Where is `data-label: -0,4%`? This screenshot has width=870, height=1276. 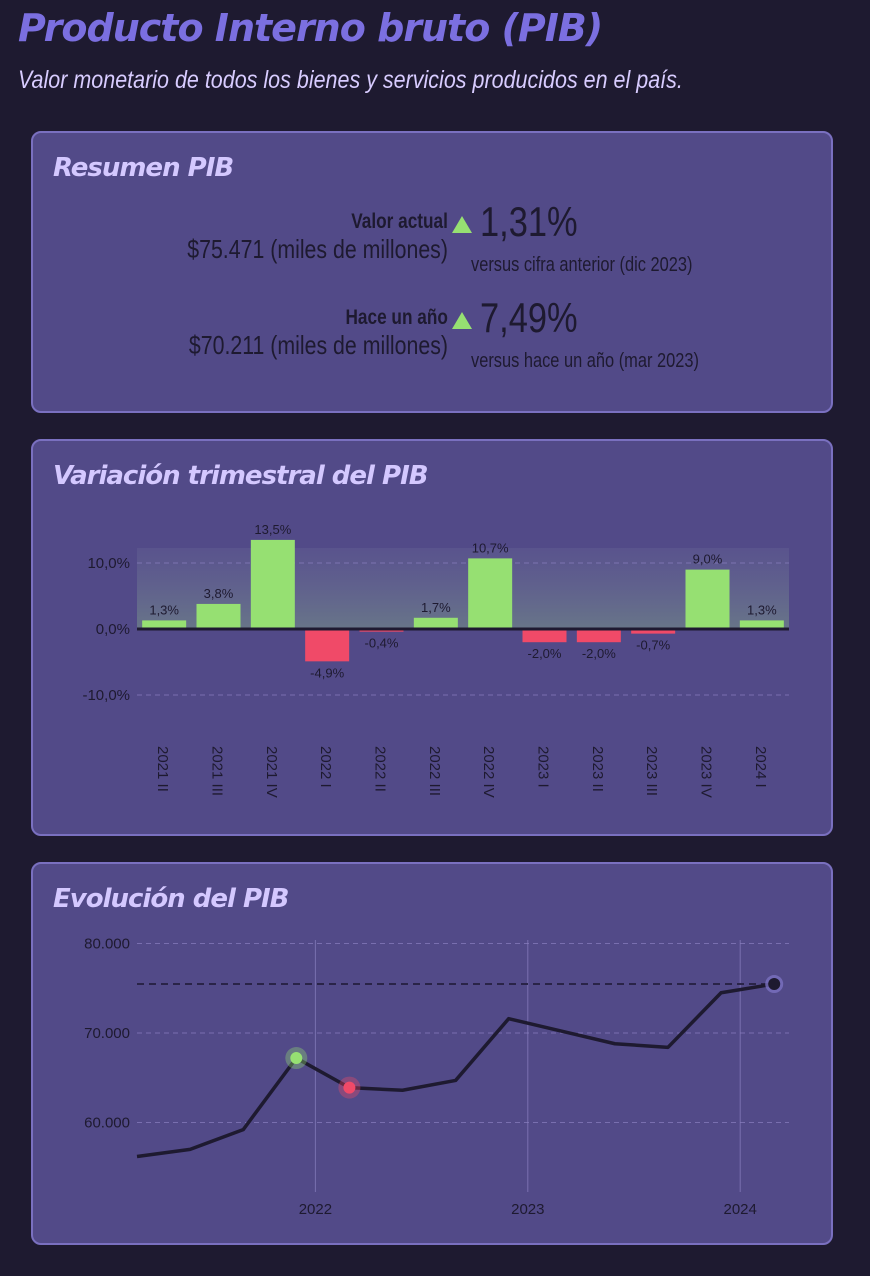 data-label: -0,4% is located at coordinates (382, 643).